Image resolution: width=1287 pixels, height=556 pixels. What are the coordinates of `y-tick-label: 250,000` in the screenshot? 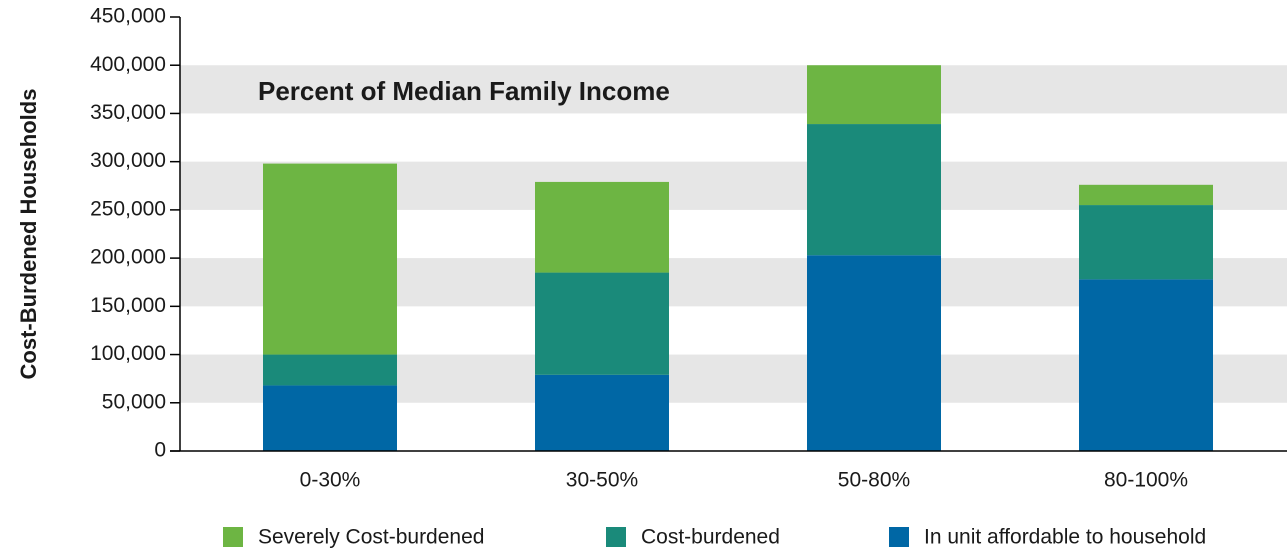 It's located at (128, 208).